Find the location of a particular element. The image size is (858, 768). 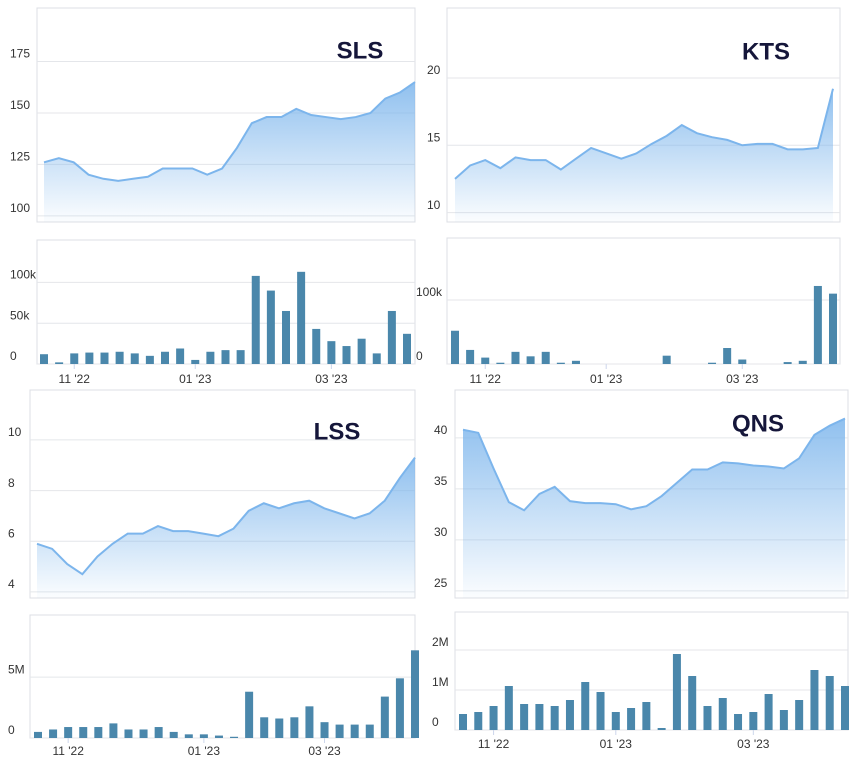

y-tick-label: 150 is located at coordinates (20, 105).